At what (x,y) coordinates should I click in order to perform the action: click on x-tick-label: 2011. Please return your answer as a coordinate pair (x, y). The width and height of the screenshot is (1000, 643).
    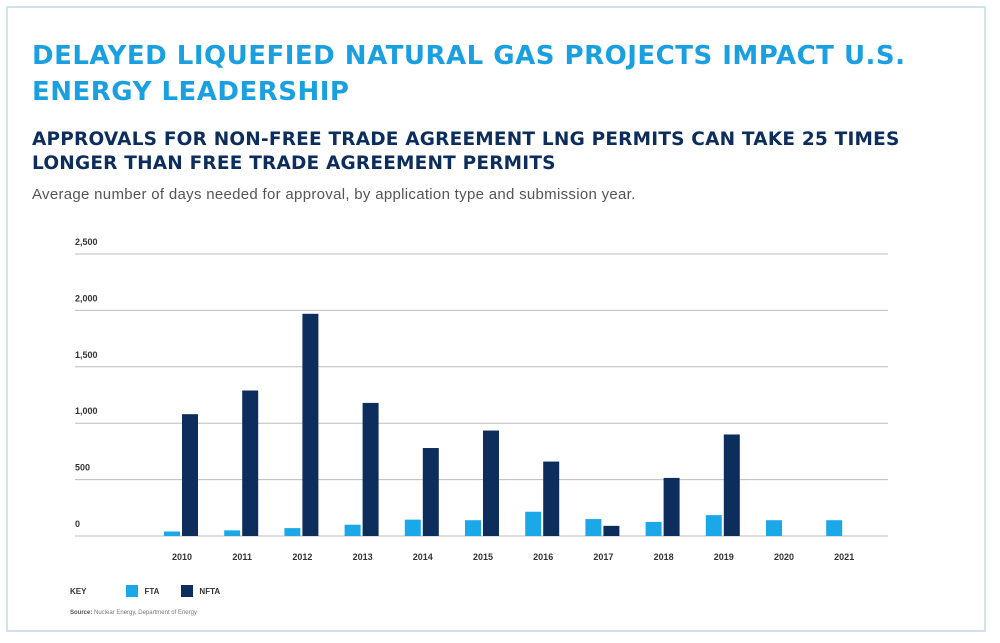
    Looking at the image, I should click on (242, 557).